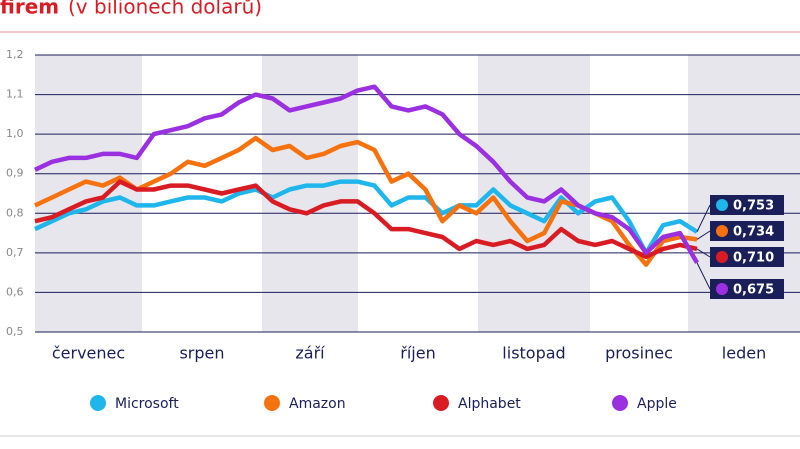 This screenshot has width=800, height=449. I want to click on x-tick-label: září, so click(310, 353).